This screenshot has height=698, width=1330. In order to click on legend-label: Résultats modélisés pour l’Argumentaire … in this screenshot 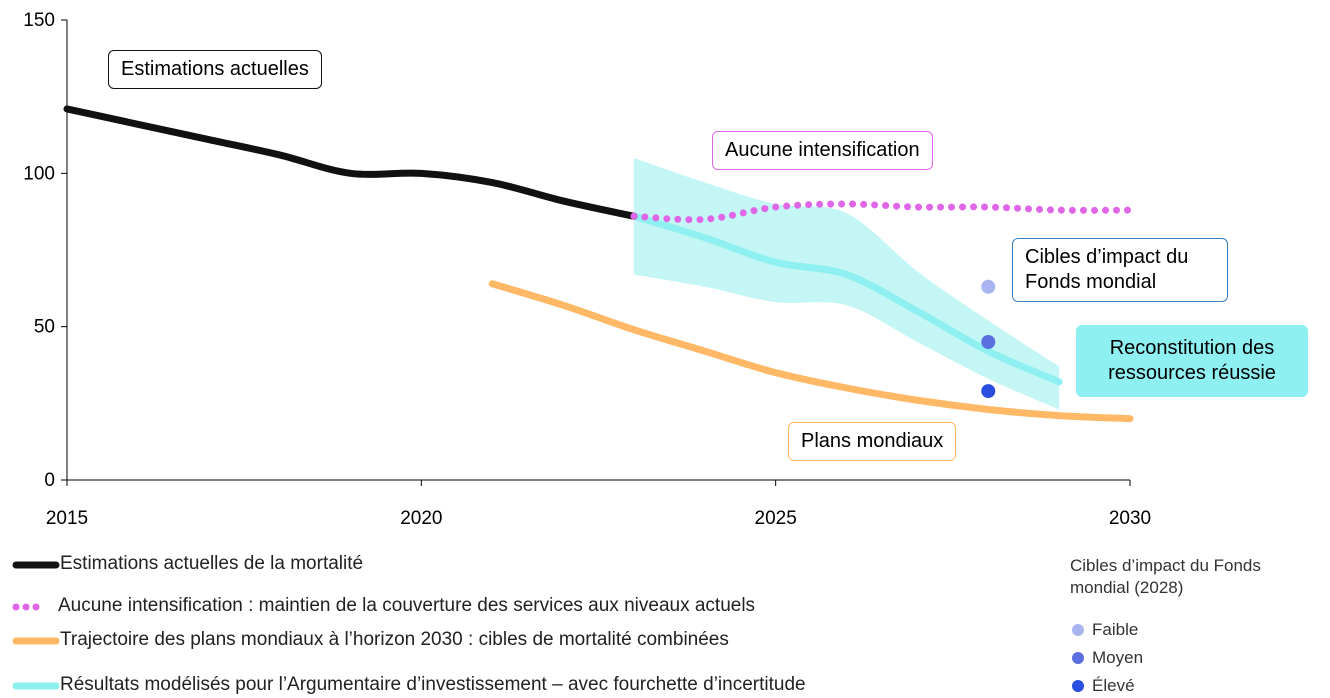, I will do `click(433, 684)`.